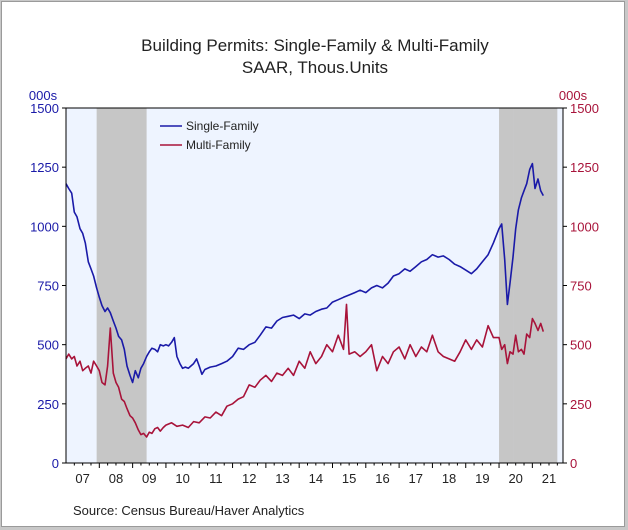  Describe the element at coordinates (584, 167) in the screenshot. I see `right-tick-label: 1250` at that location.